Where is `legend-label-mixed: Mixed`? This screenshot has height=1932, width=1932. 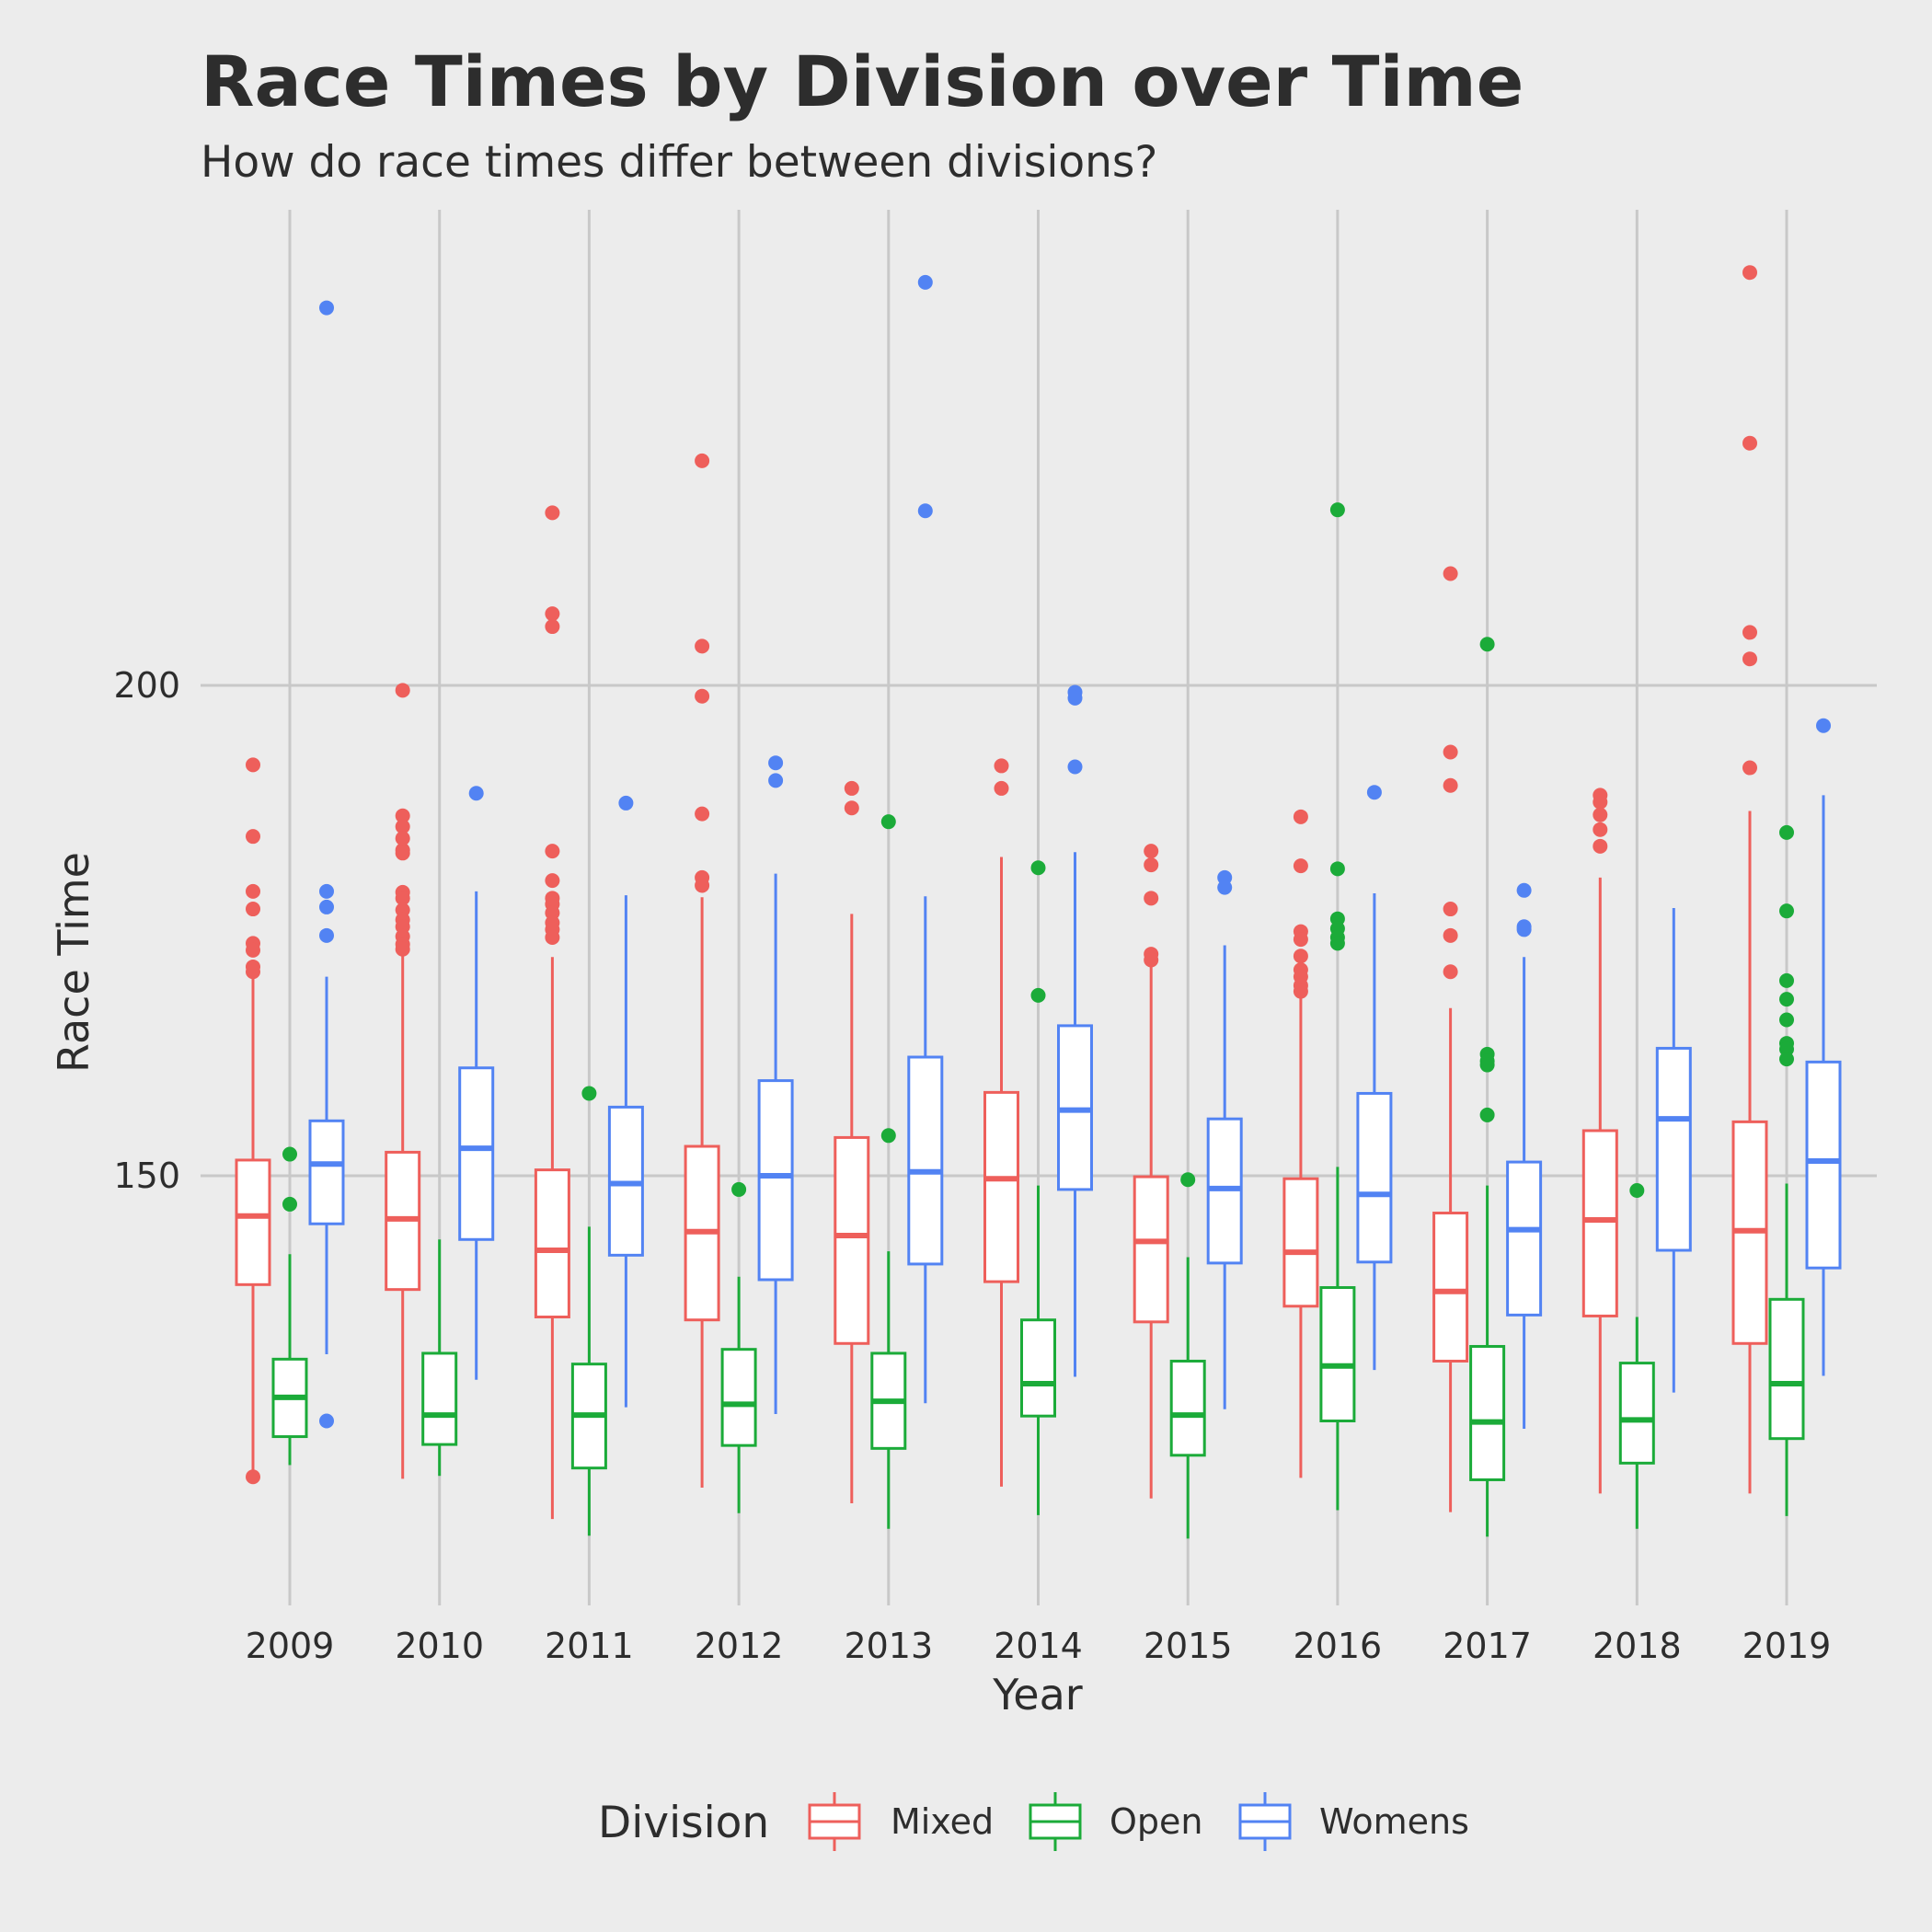
legend-label-mixed: Mixed is located at coordinates (942, 1821).